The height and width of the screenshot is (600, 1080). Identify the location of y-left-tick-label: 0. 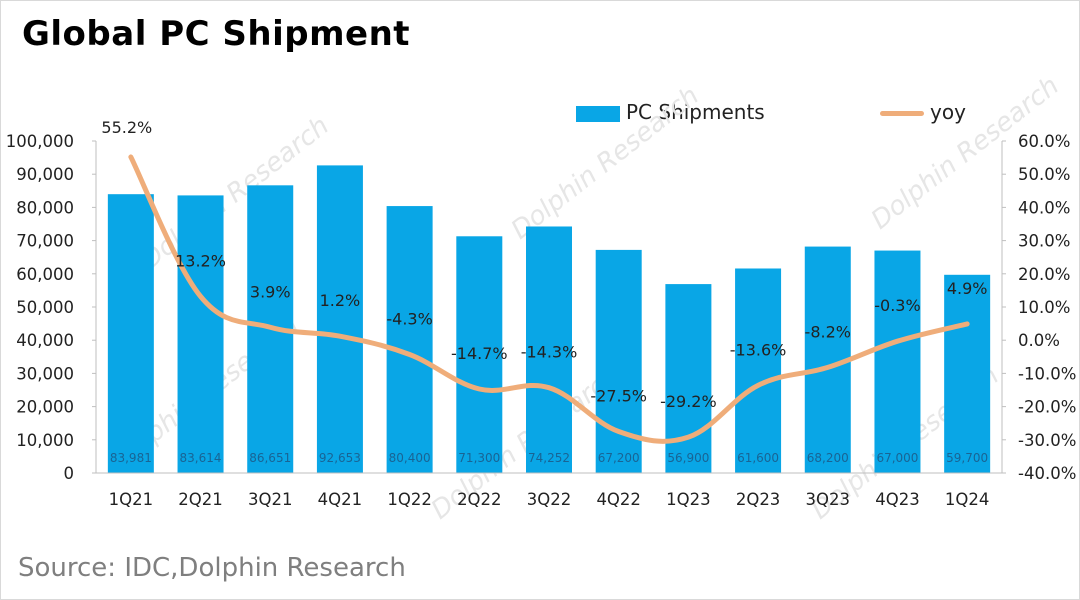
(69, 473).